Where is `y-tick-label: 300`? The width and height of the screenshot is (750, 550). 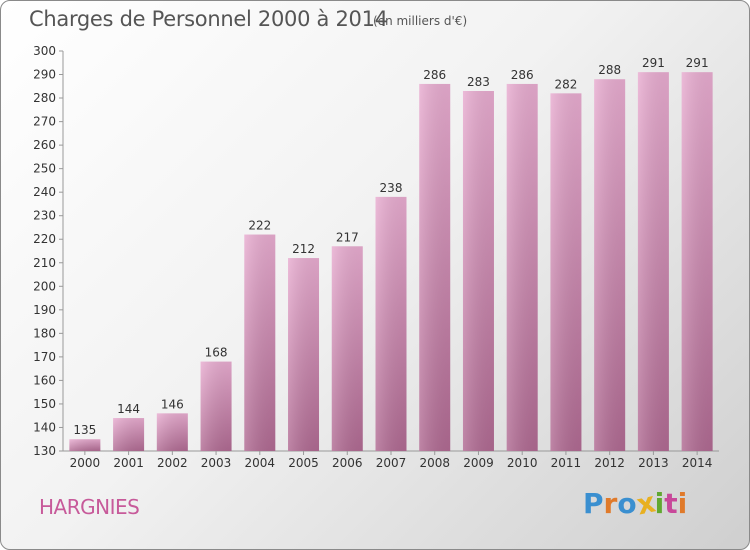 y-tick-label: 300 is located at coordinates (44, 51).